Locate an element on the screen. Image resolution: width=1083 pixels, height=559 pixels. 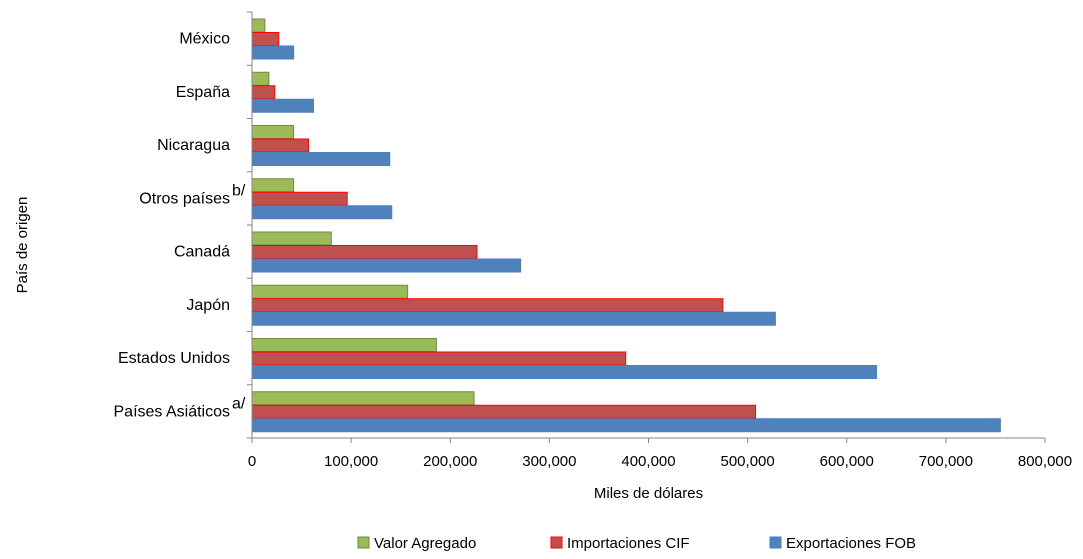
bar-valor-agregado-mexico is located at coordinates (258, 25).